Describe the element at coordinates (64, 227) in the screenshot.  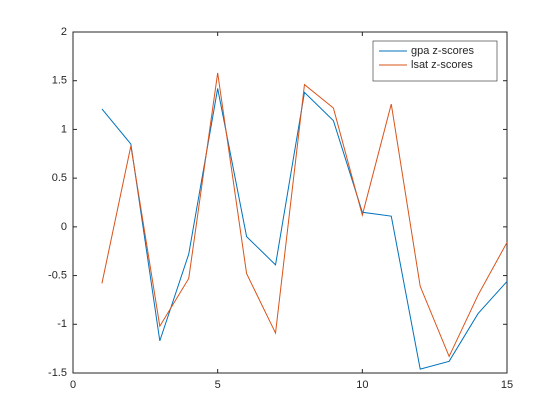
I see `y-tick-label: 0` at that location.